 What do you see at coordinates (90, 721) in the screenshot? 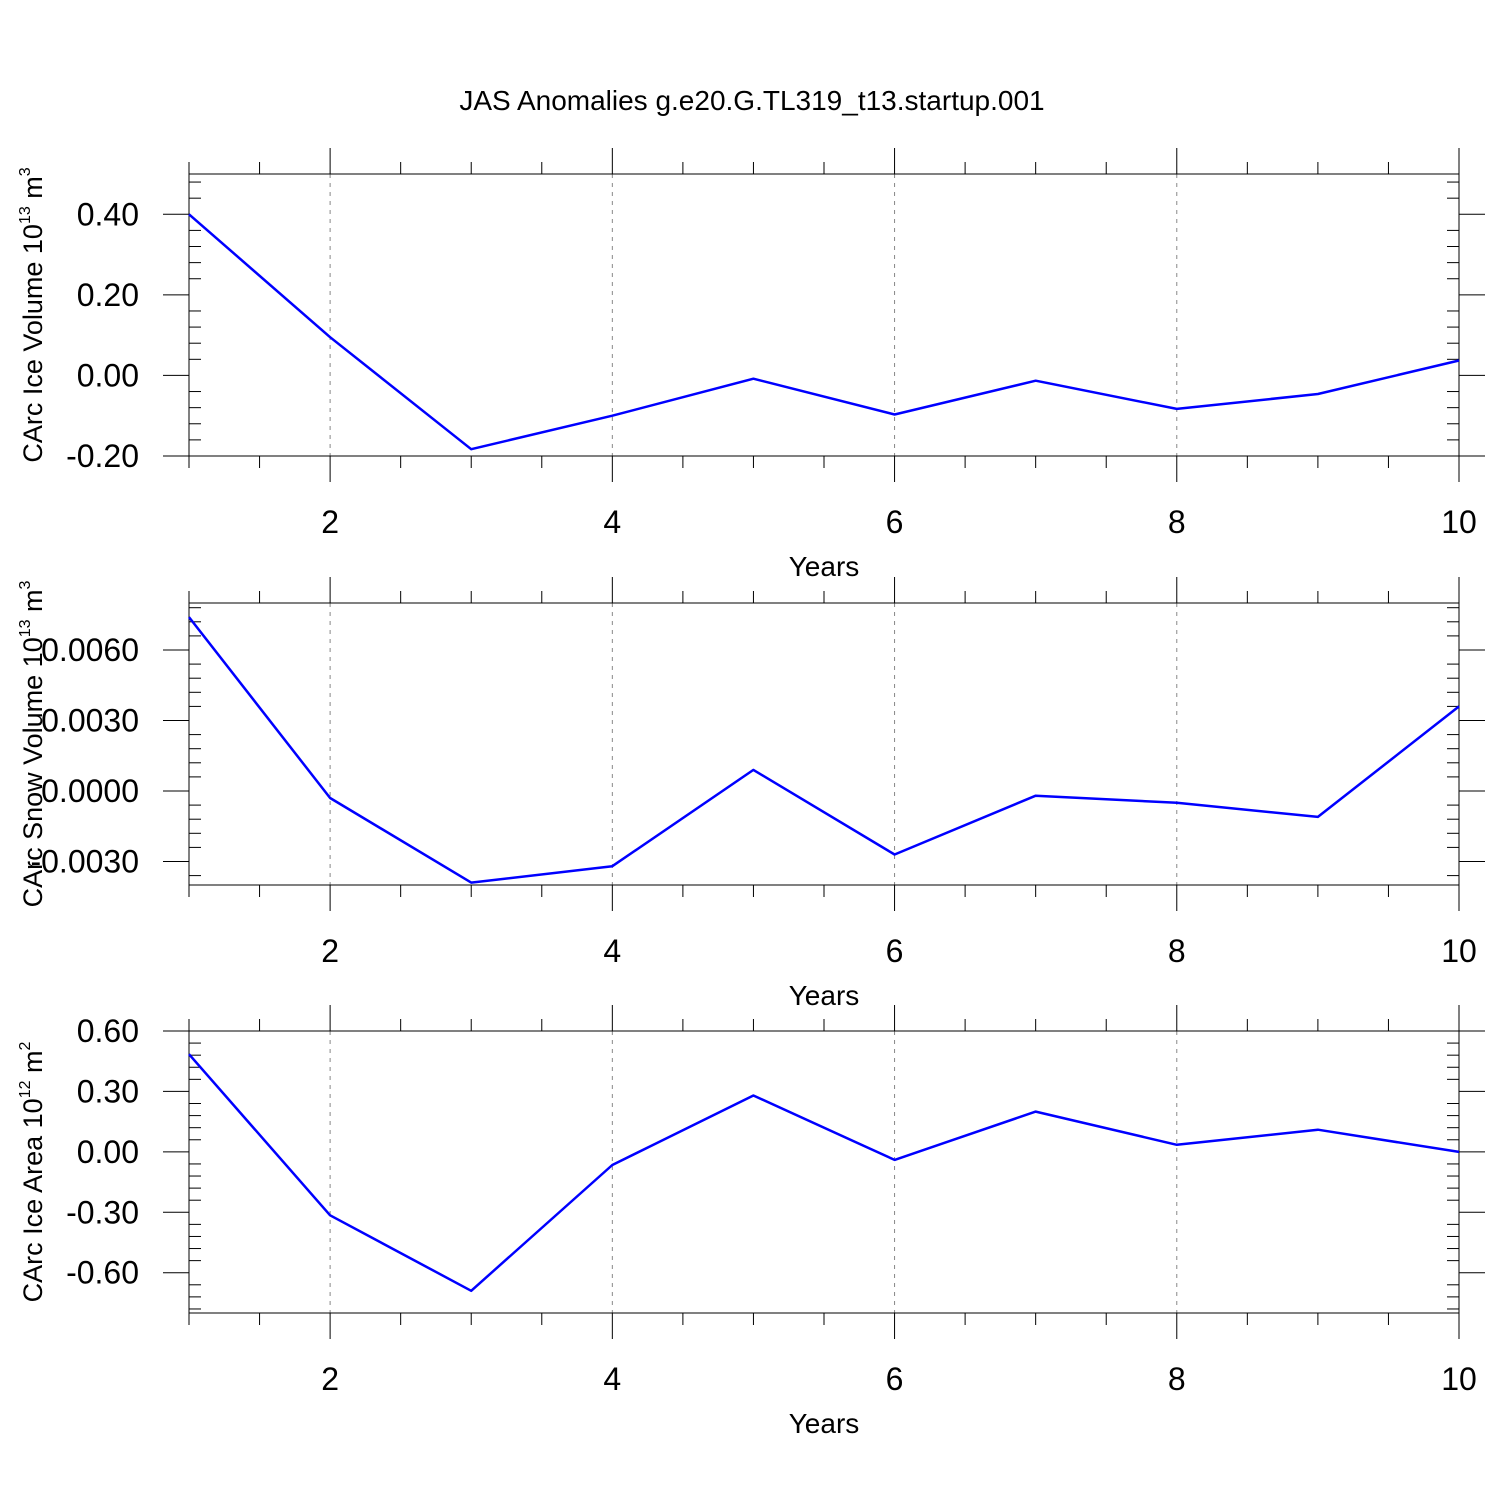
I see `y-tick-label: 0.0030` at bounding box center [90, 721].